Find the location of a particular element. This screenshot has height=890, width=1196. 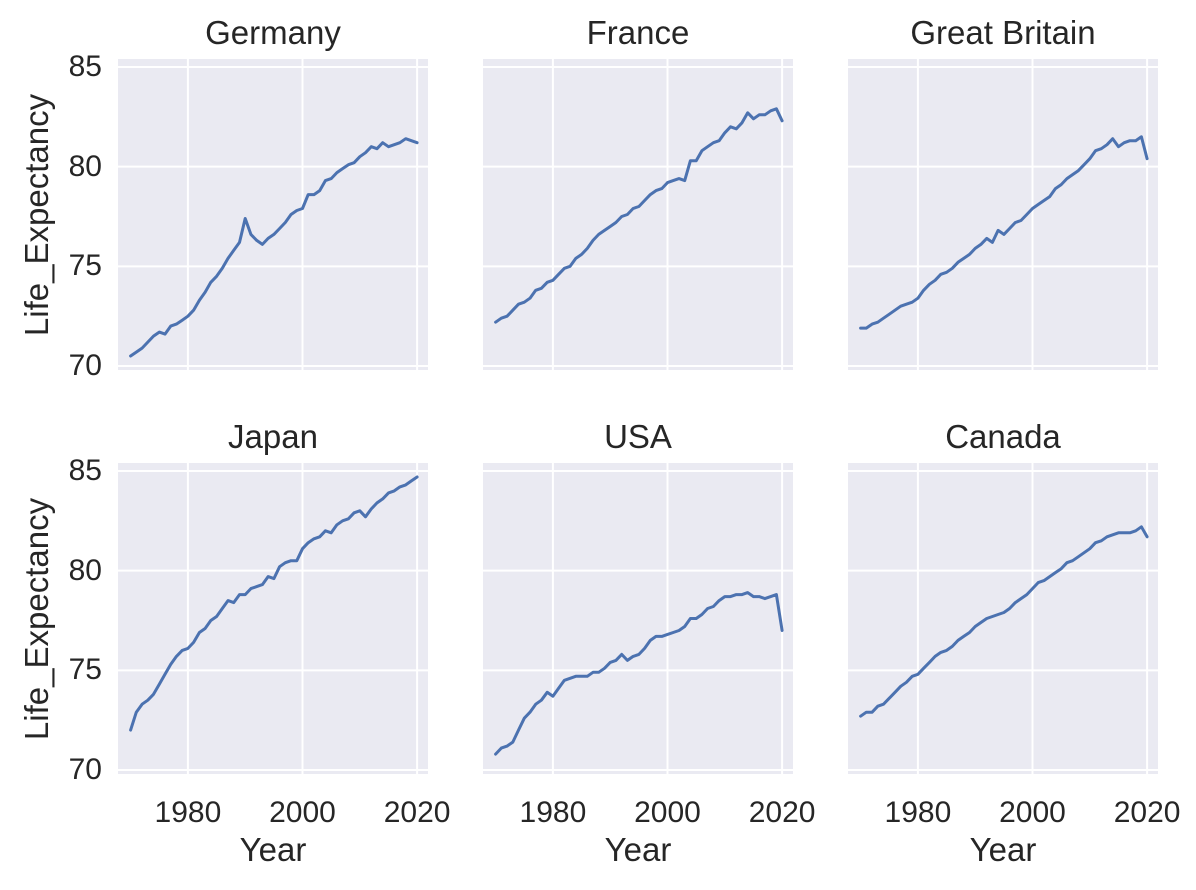

subplot-title-japan: Japan is located at coordinates (273, 436).